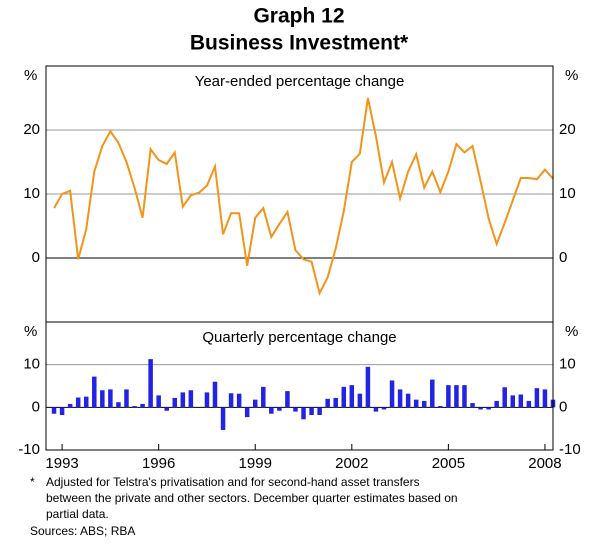  Describe the element at coordinates (32, 482) in the screenshot. I see `footnote-marker: *` at that location.